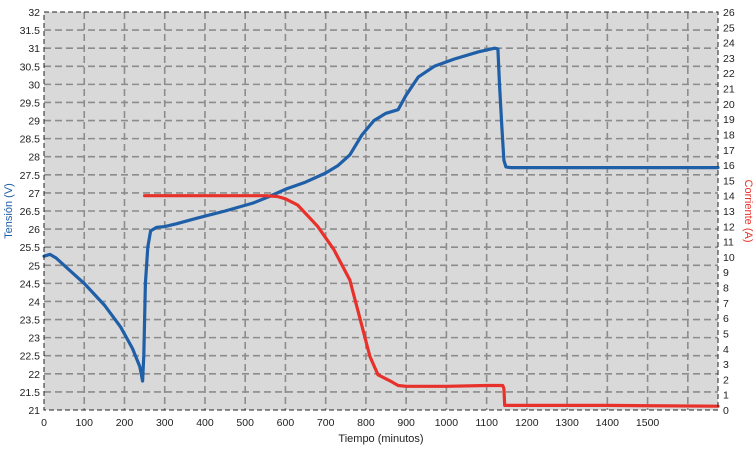  I want to click on right-tick-label: 21, so click(729, 90).